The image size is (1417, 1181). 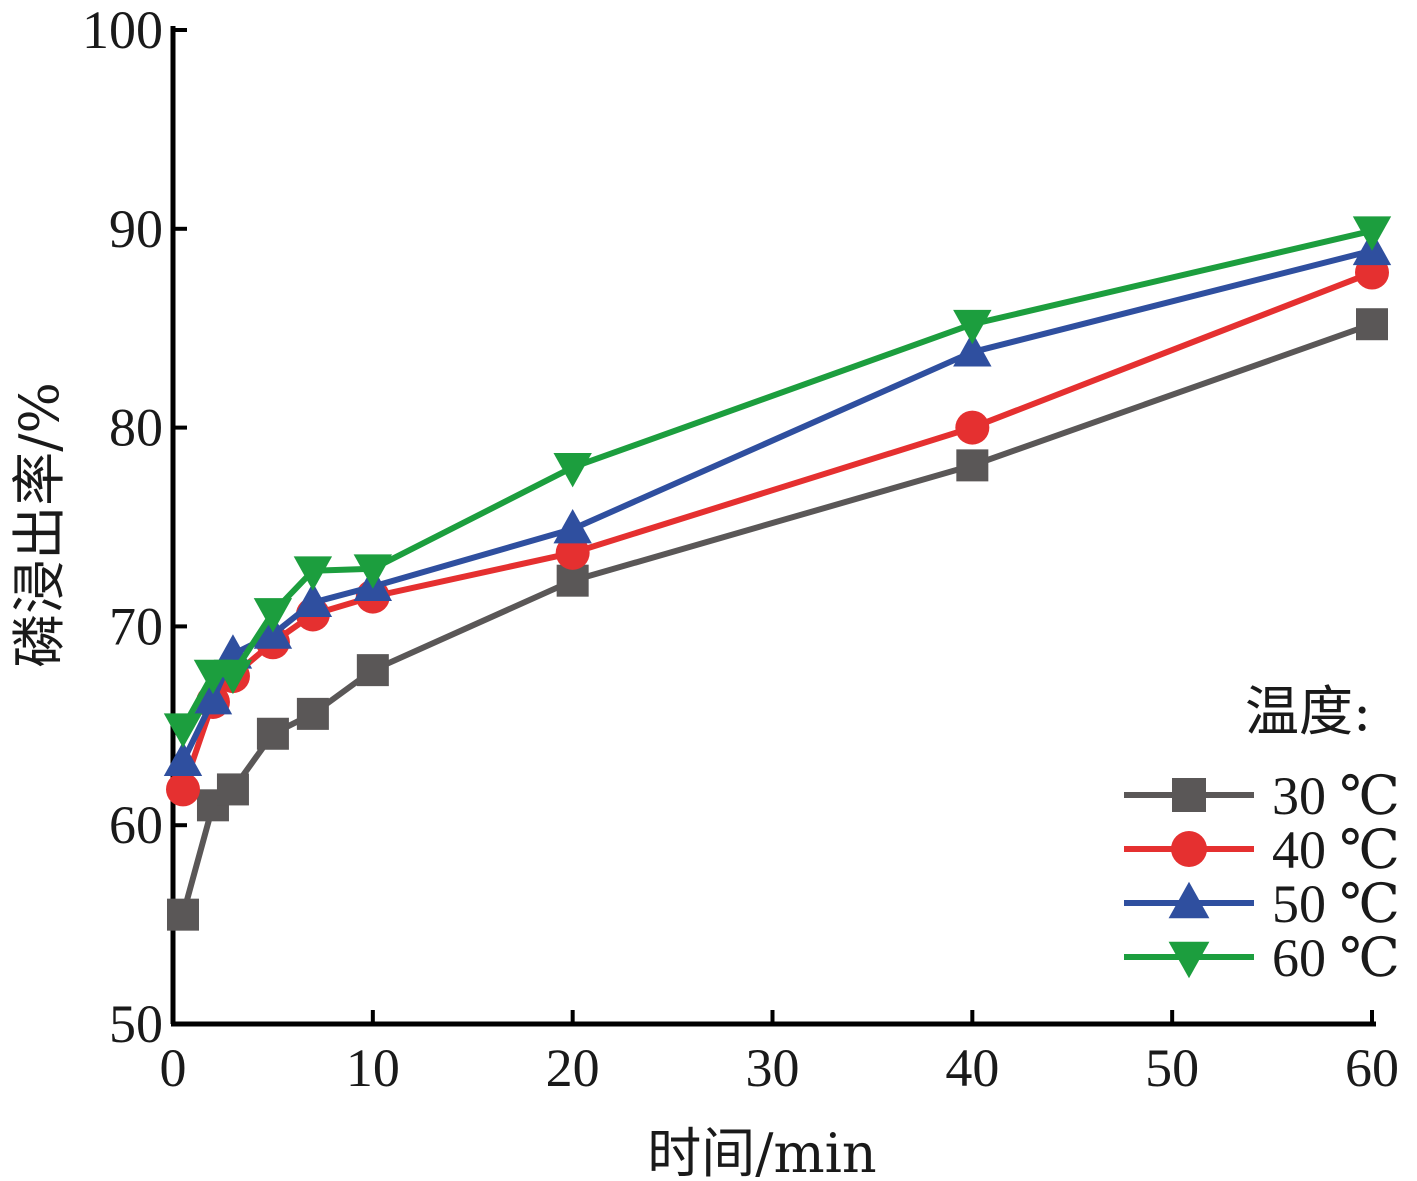 What do you see at coordinates (1308, 711) in the screenshot?
I see `legend-title: 温度:` at bounding box center [1308, 711].